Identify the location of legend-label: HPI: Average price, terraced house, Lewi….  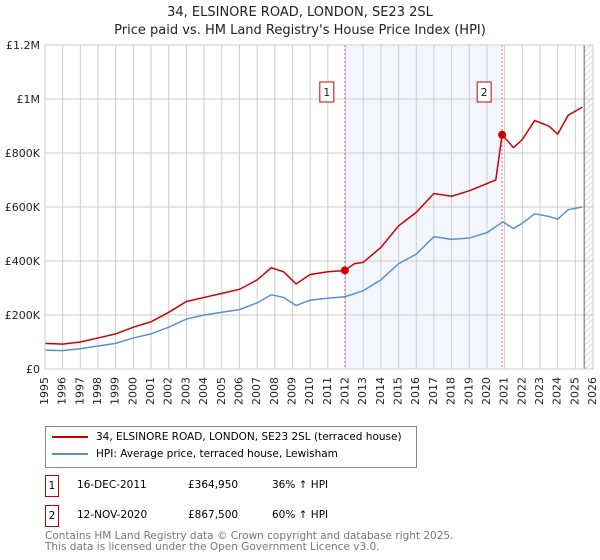
(217, 454).